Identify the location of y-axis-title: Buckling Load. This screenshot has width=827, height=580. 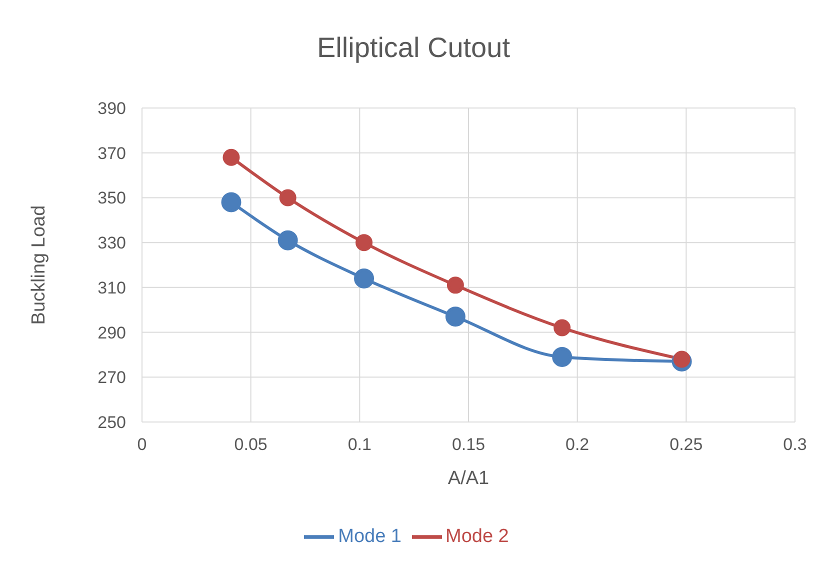
(39, 265).